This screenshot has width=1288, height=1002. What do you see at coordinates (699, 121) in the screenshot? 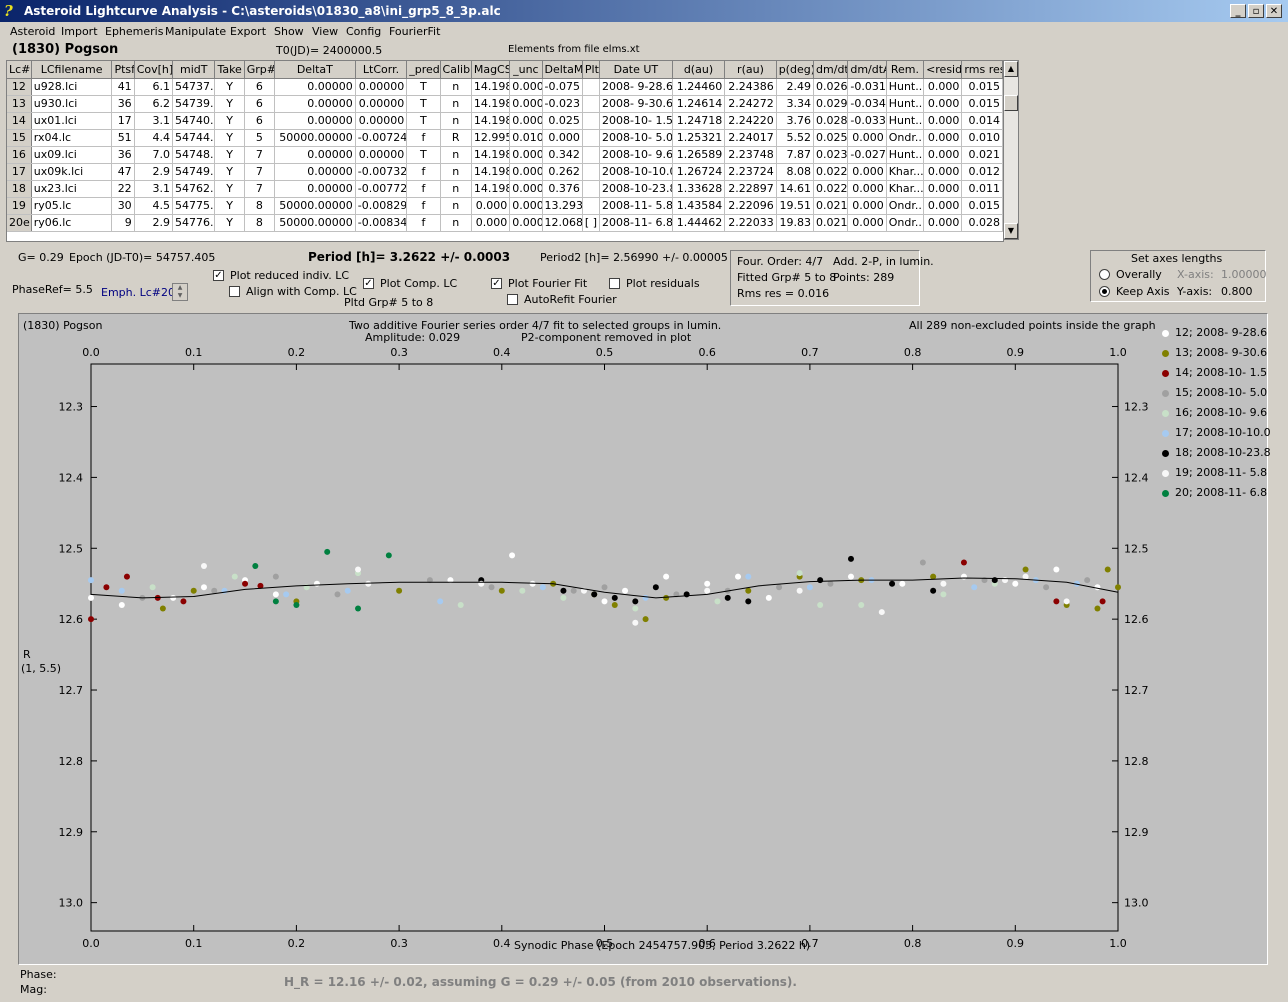
I see `table-cell: 1.24718` at bounding box center [699, 121].